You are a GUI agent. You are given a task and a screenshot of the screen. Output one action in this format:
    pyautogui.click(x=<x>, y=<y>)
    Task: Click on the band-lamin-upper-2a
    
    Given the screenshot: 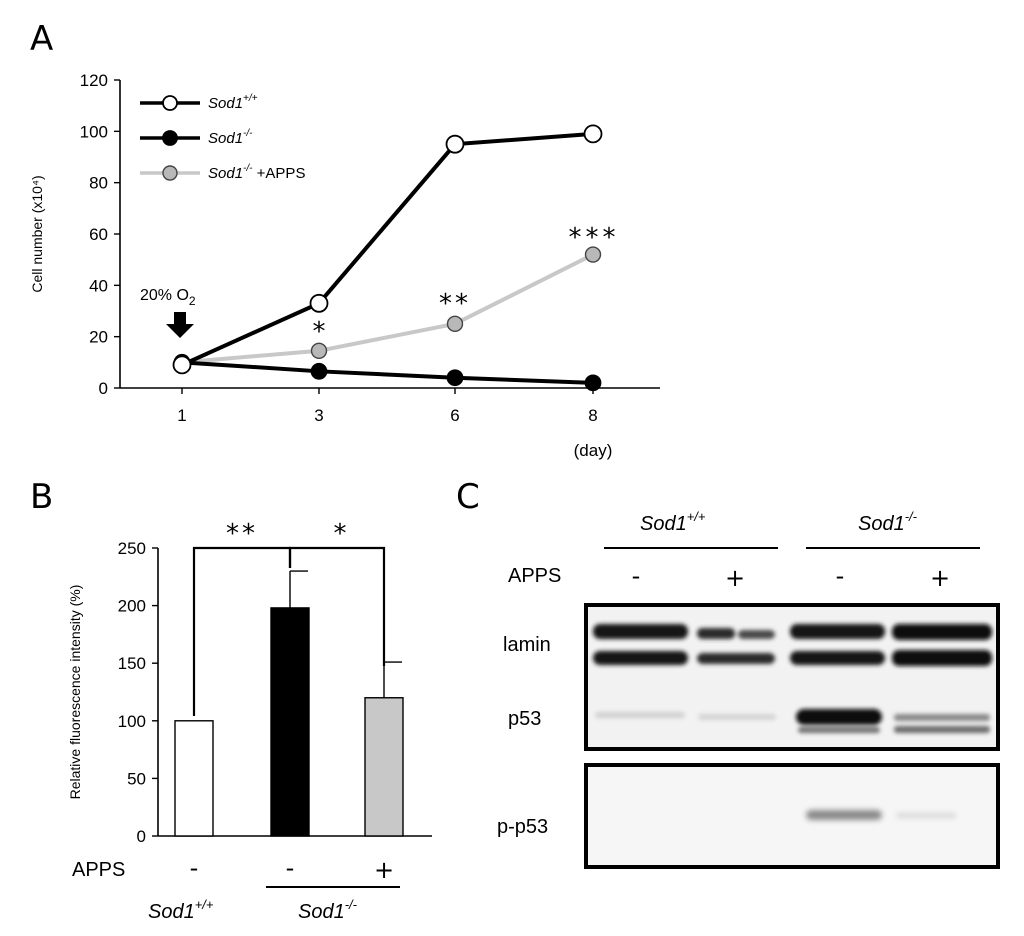 What is the action you would take?
    pyautogui.click(x=716, y=633)
    